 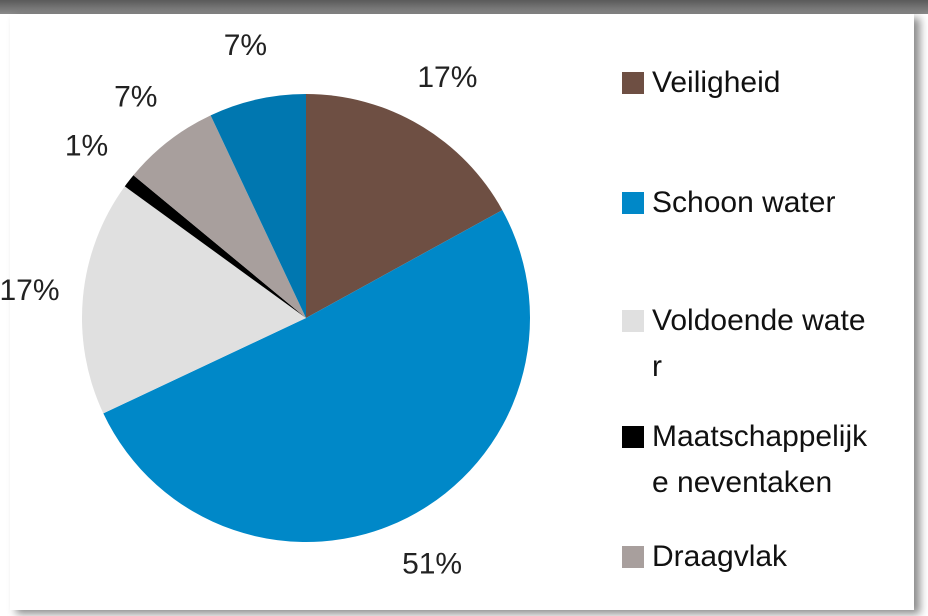 I want to click on legend-item: Schoon water, so click(x=762, y=203).